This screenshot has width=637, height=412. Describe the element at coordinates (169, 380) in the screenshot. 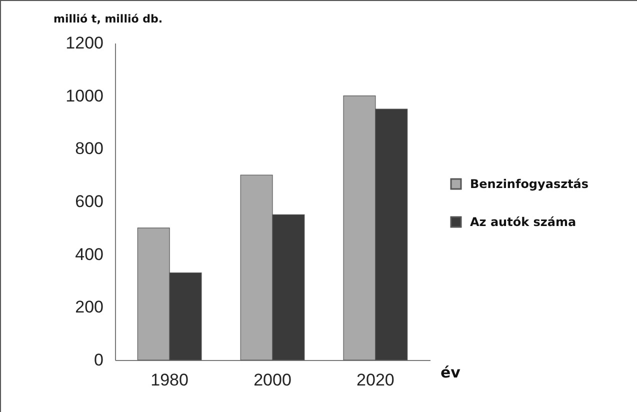

I see `x-tick-label: 1980` at that location.